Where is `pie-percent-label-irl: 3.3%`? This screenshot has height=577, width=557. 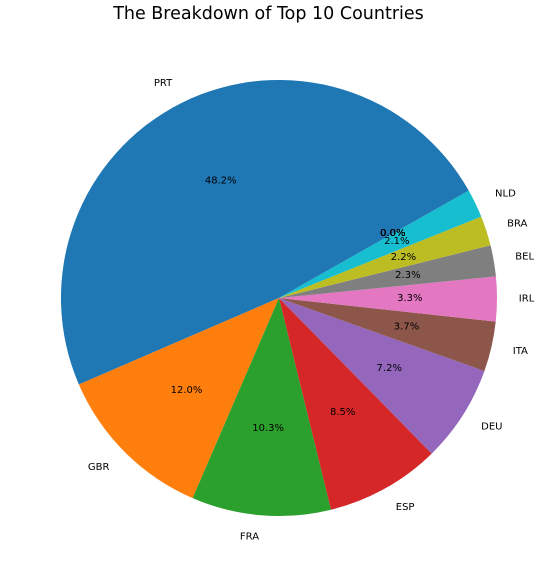 pie-percent-label-irl: 3.3% is located at coordinates (409, 298).